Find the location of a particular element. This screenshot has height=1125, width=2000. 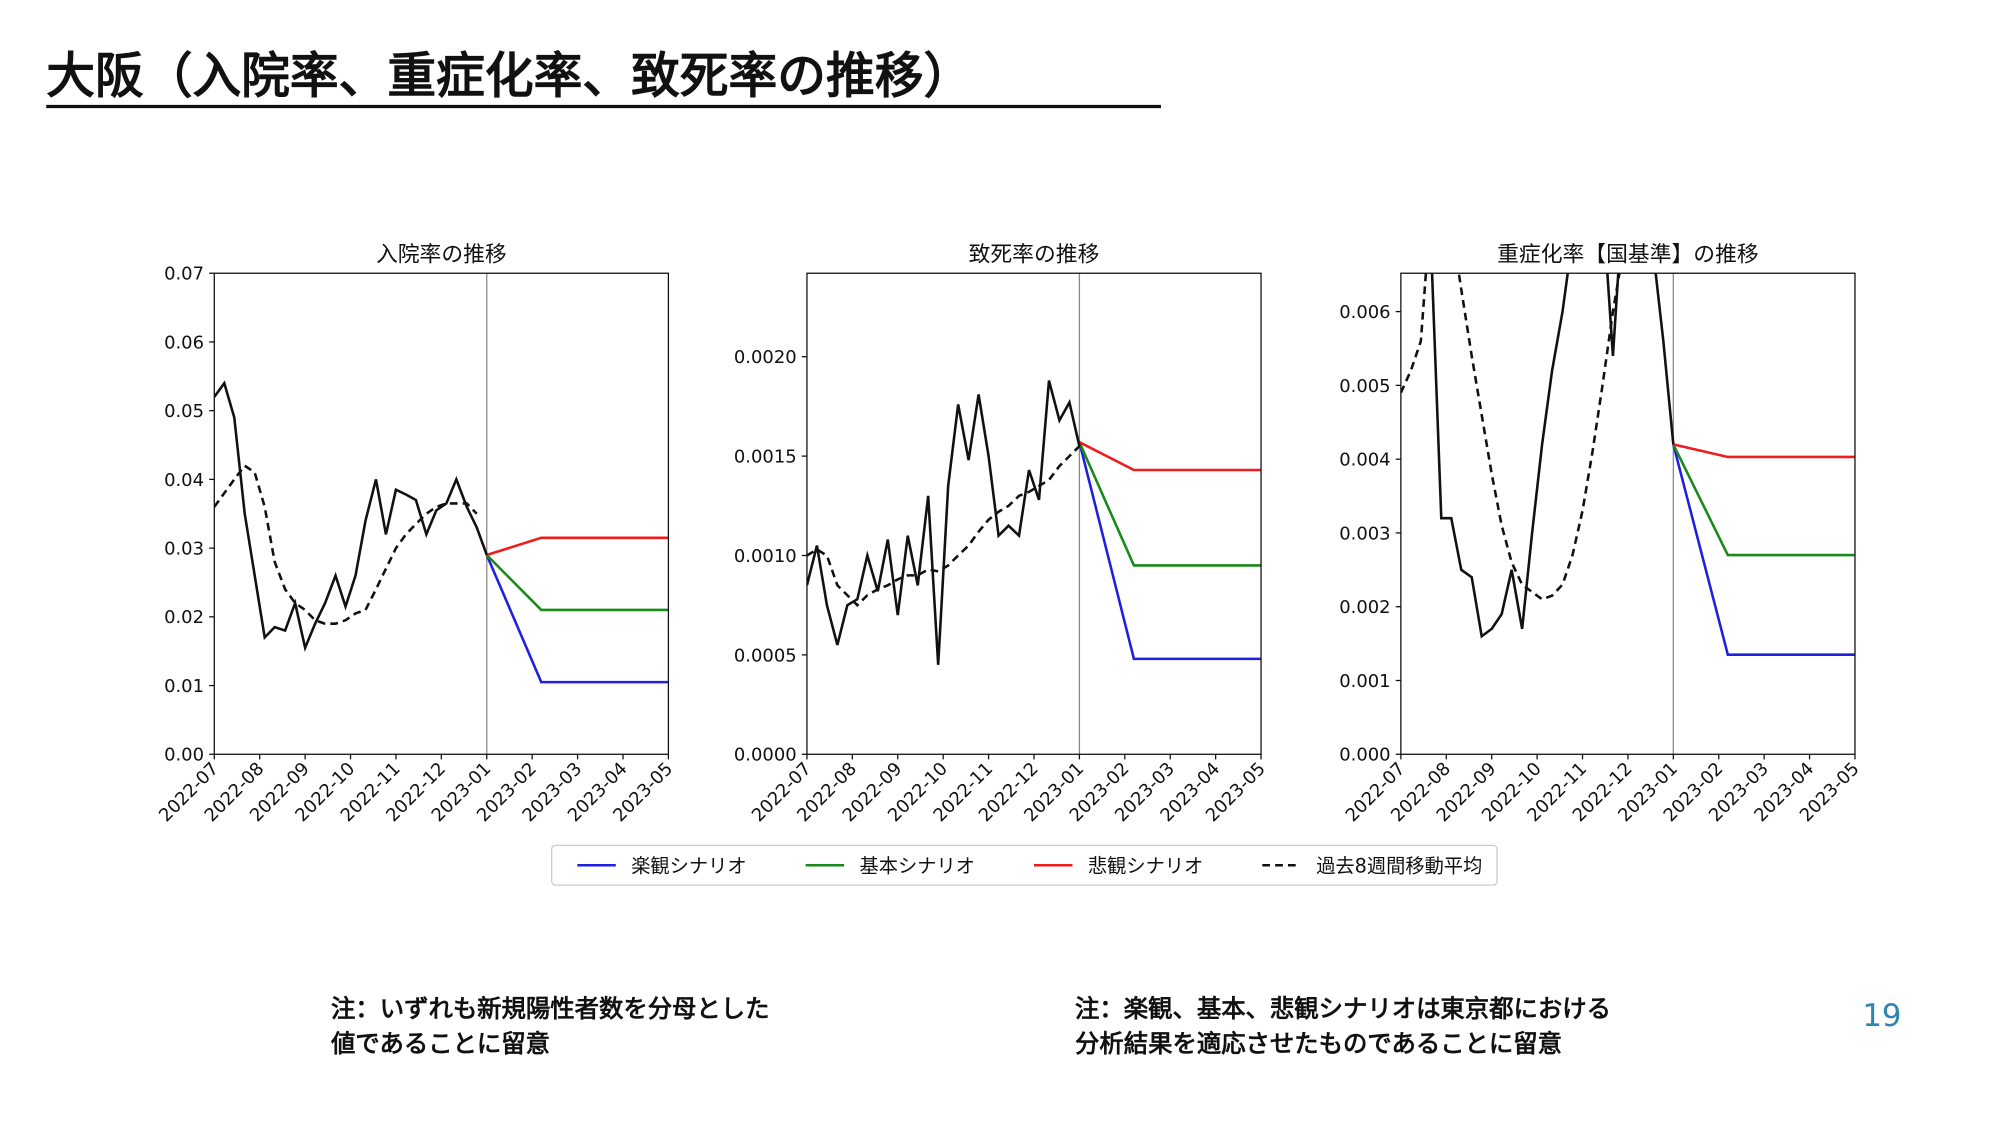

y-tick-label: 0.0005 is located at coordinates (765, 655).